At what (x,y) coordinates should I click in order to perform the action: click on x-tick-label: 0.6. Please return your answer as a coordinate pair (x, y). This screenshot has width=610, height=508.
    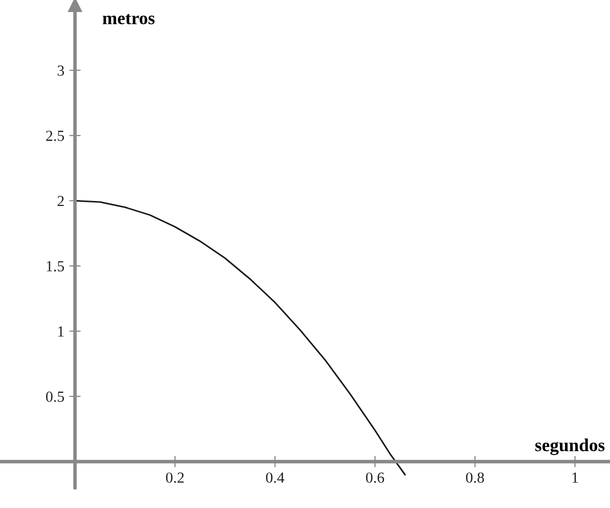
    Looking at the image, I should click on (375, 477).